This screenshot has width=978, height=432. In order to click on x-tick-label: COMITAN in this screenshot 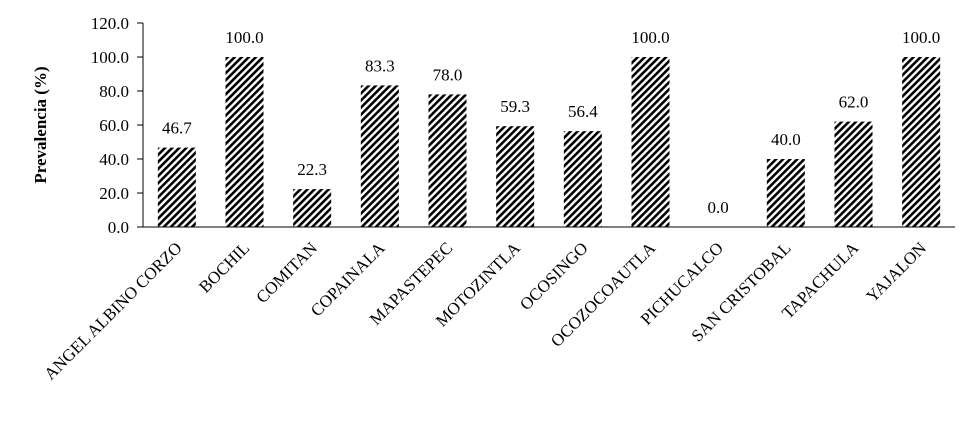, I will do `click(286, 272)`.